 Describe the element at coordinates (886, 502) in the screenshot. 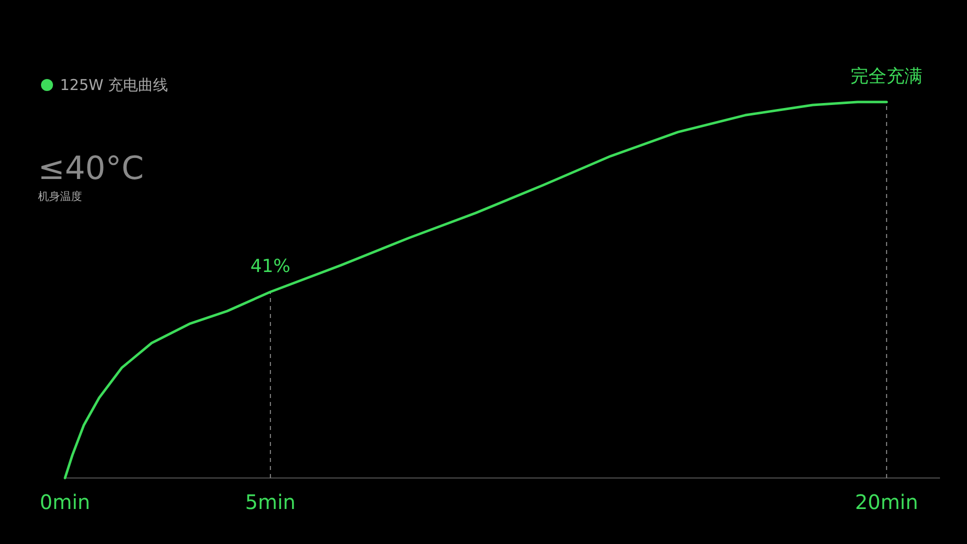

I see `x-tick-label: 20min` at that location.